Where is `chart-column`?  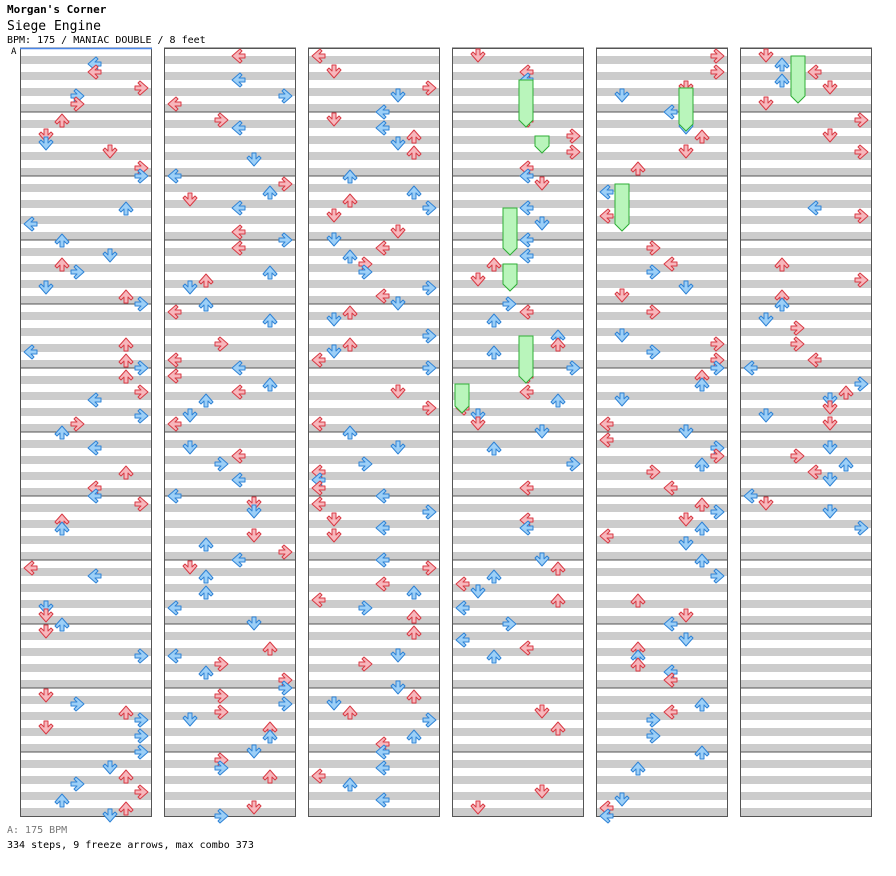
chart-column is located at coordinates (374, 432).